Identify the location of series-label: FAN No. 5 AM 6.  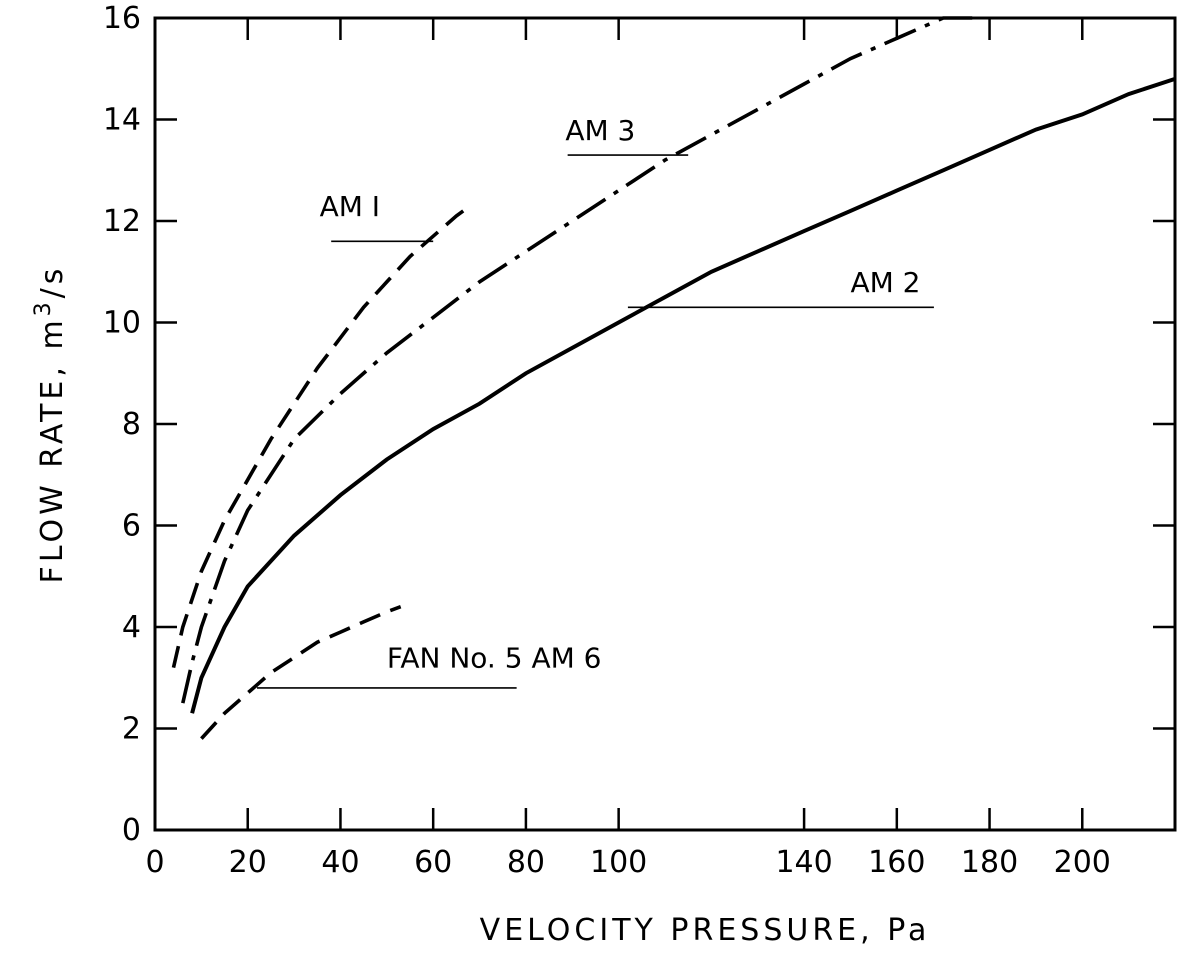
(494, 658).